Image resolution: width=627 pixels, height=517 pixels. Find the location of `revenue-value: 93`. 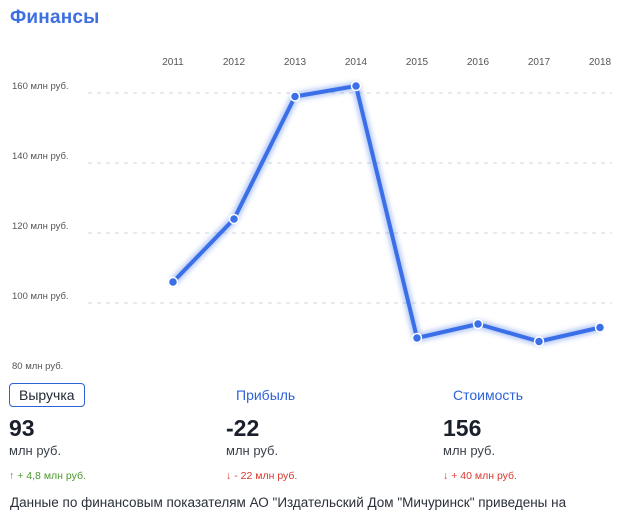

revenue-value: 93 is located at coordinates (22, 428).